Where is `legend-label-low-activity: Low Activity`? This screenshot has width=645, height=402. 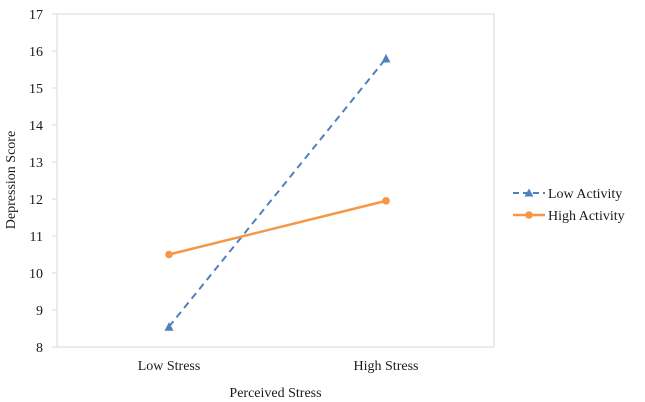 legend-label-low-activity: Low Activity is located at coordinates (585, 194).